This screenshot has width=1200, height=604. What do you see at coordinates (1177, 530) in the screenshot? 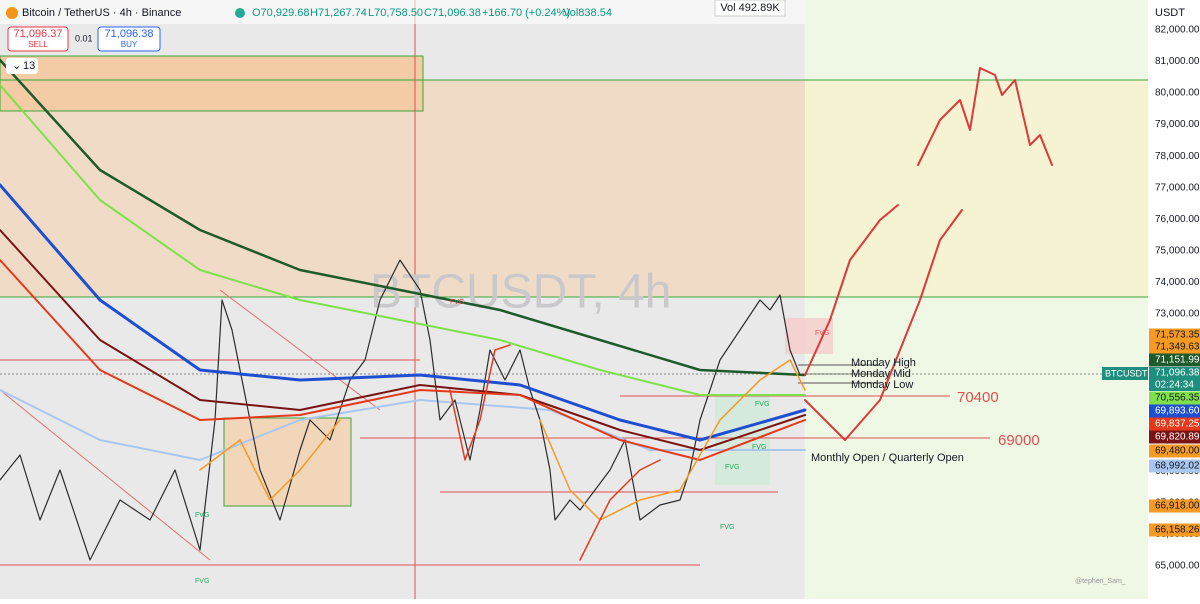
I see `price-tag-label: 66,158.26` at bounding box center [1177, 530].